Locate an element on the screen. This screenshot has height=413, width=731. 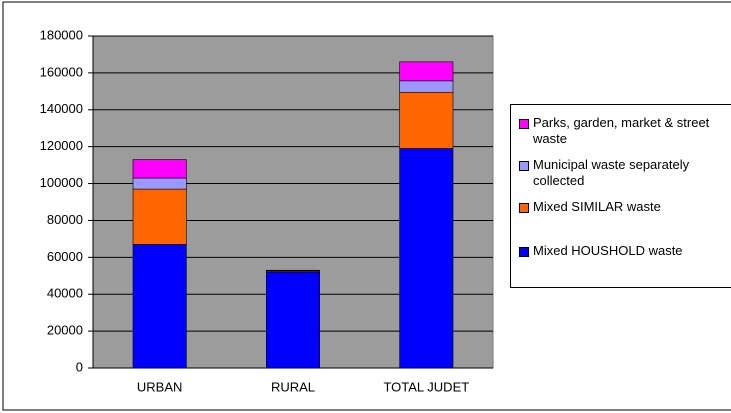
legend-item: Mixed HOUSHOLD waste is located at coordinates (624, 251).